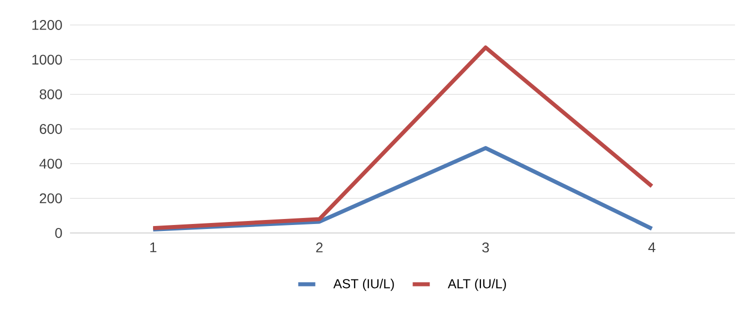 Image resolution: width=750 pixels, height=336 pixels. I want to click on y-tick-label: 400, so click(50, 163).